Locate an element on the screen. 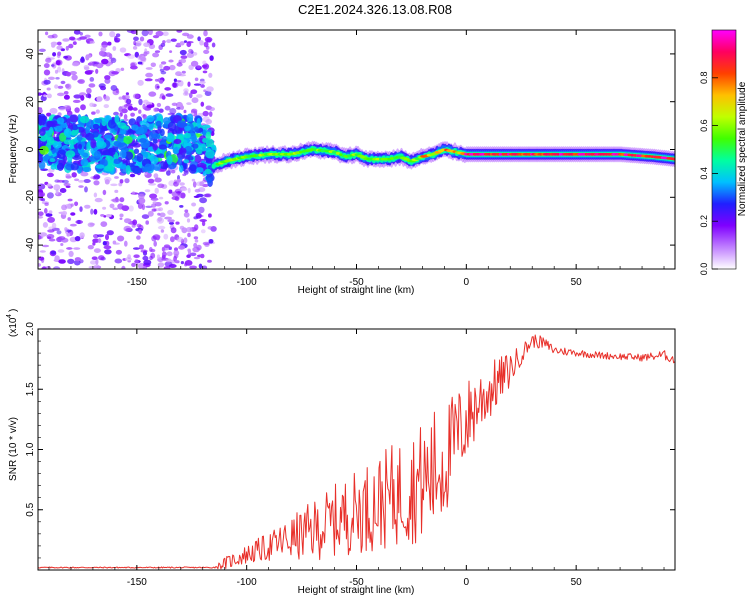  snr-x-tick-label: -150 is located at coordinates (137, 582).